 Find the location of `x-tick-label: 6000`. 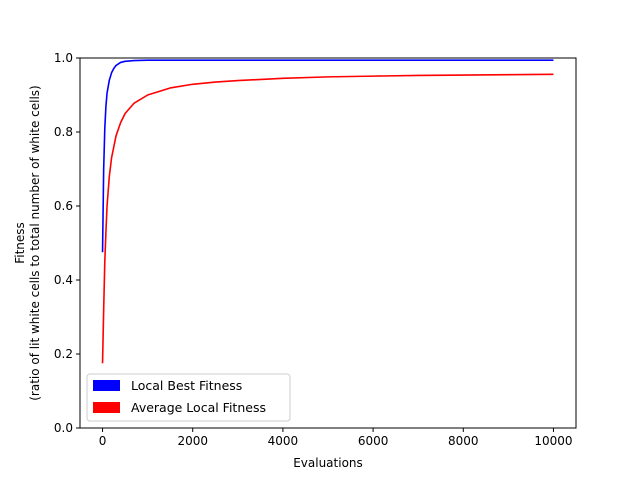

x-tick-label: 6000 is located at coordinates (373, 441).